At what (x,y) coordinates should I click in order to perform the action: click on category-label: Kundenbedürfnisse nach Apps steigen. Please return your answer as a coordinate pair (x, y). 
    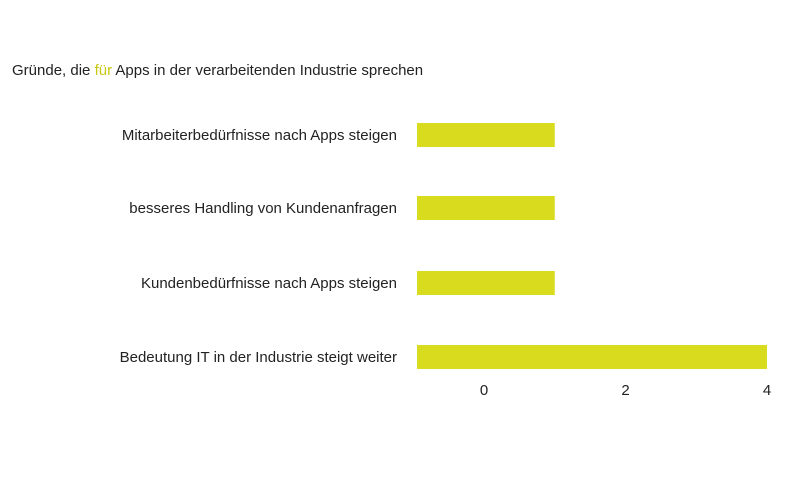
    Looking at the image, I should click on (269, 283).